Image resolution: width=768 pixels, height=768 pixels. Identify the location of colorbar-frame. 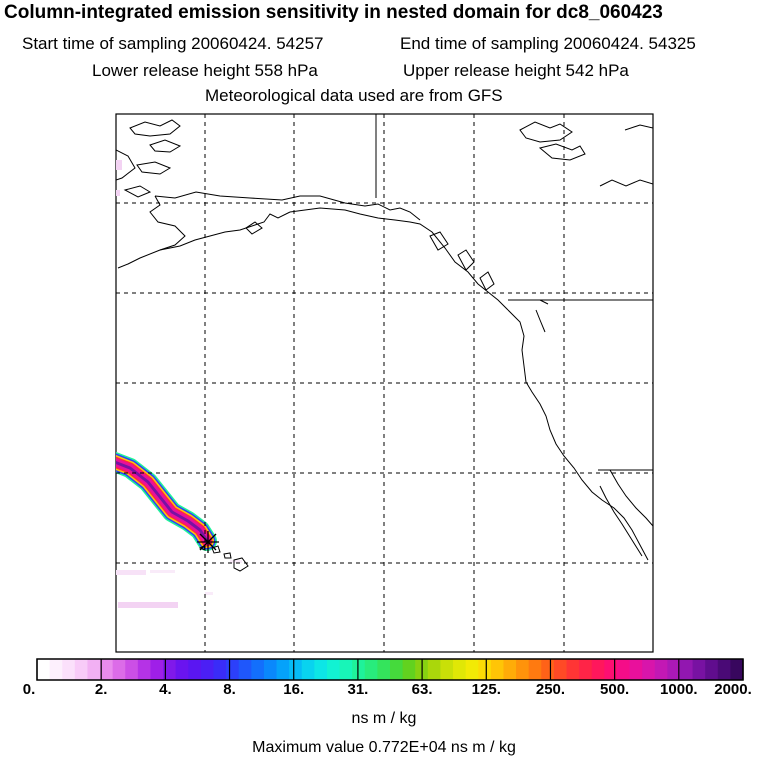
(390, 669).